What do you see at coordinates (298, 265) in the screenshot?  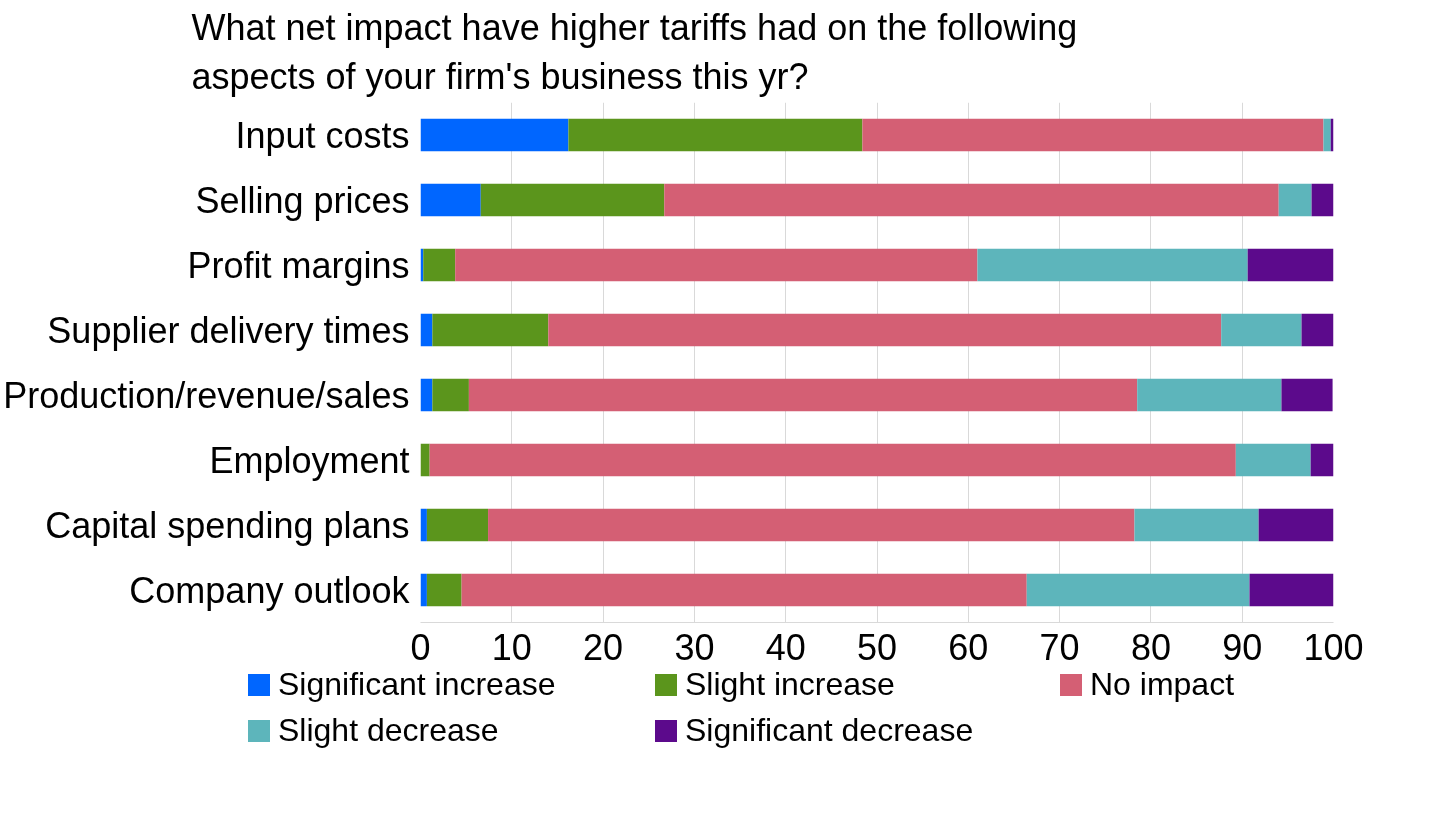 I see `y-tick-label: Profit margins` at bounding box center [298, 265].